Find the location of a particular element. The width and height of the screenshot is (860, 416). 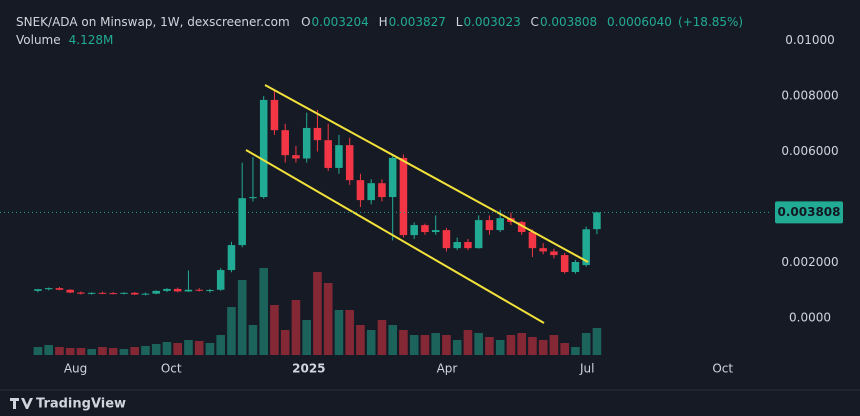

trend-line-lower is located at coordinates (395, 236).